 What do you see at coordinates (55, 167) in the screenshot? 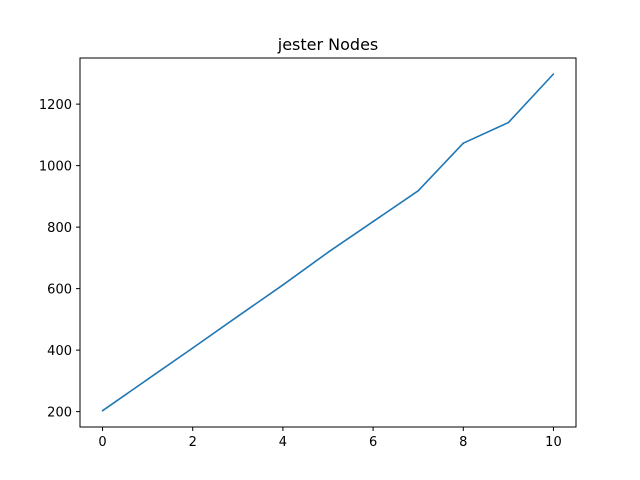
I see `y-tick-label: 1000` at bounding box center [55, 167].